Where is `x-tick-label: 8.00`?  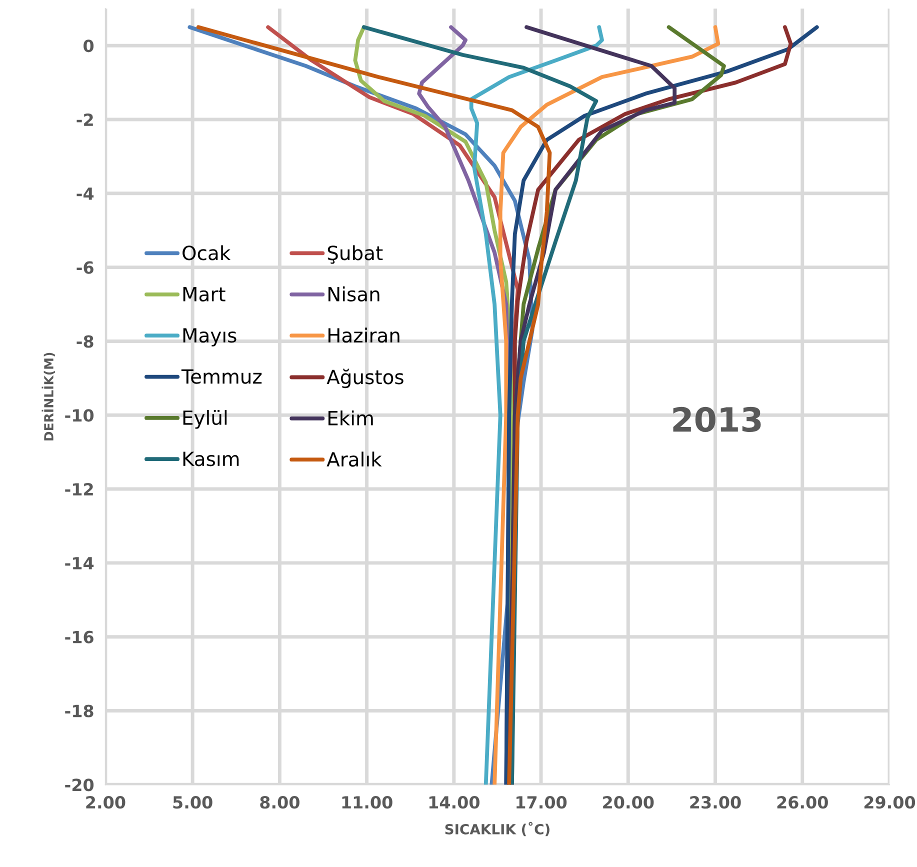 x-tick-label: 8.00 is located at coordinates (280, 802).